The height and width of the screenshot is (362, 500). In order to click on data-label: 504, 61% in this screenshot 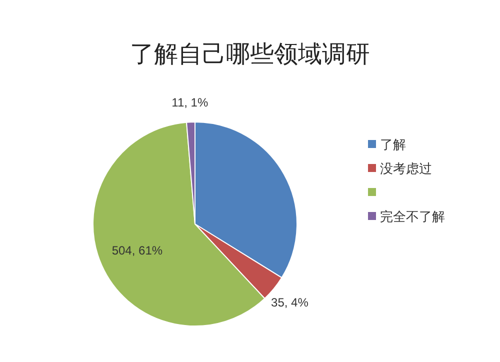, I will do `click(137, 251)`.